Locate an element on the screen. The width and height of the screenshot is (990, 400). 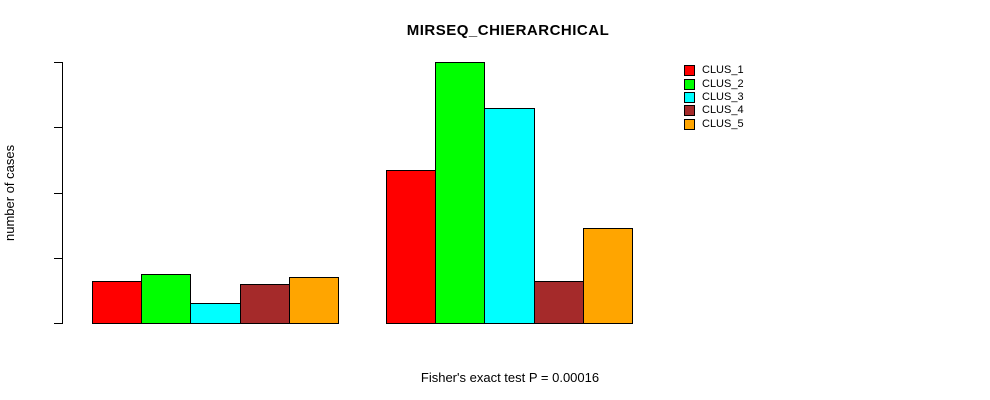
legend-item-clus_5: CLUS_5 is located at coordinates (714, 124).